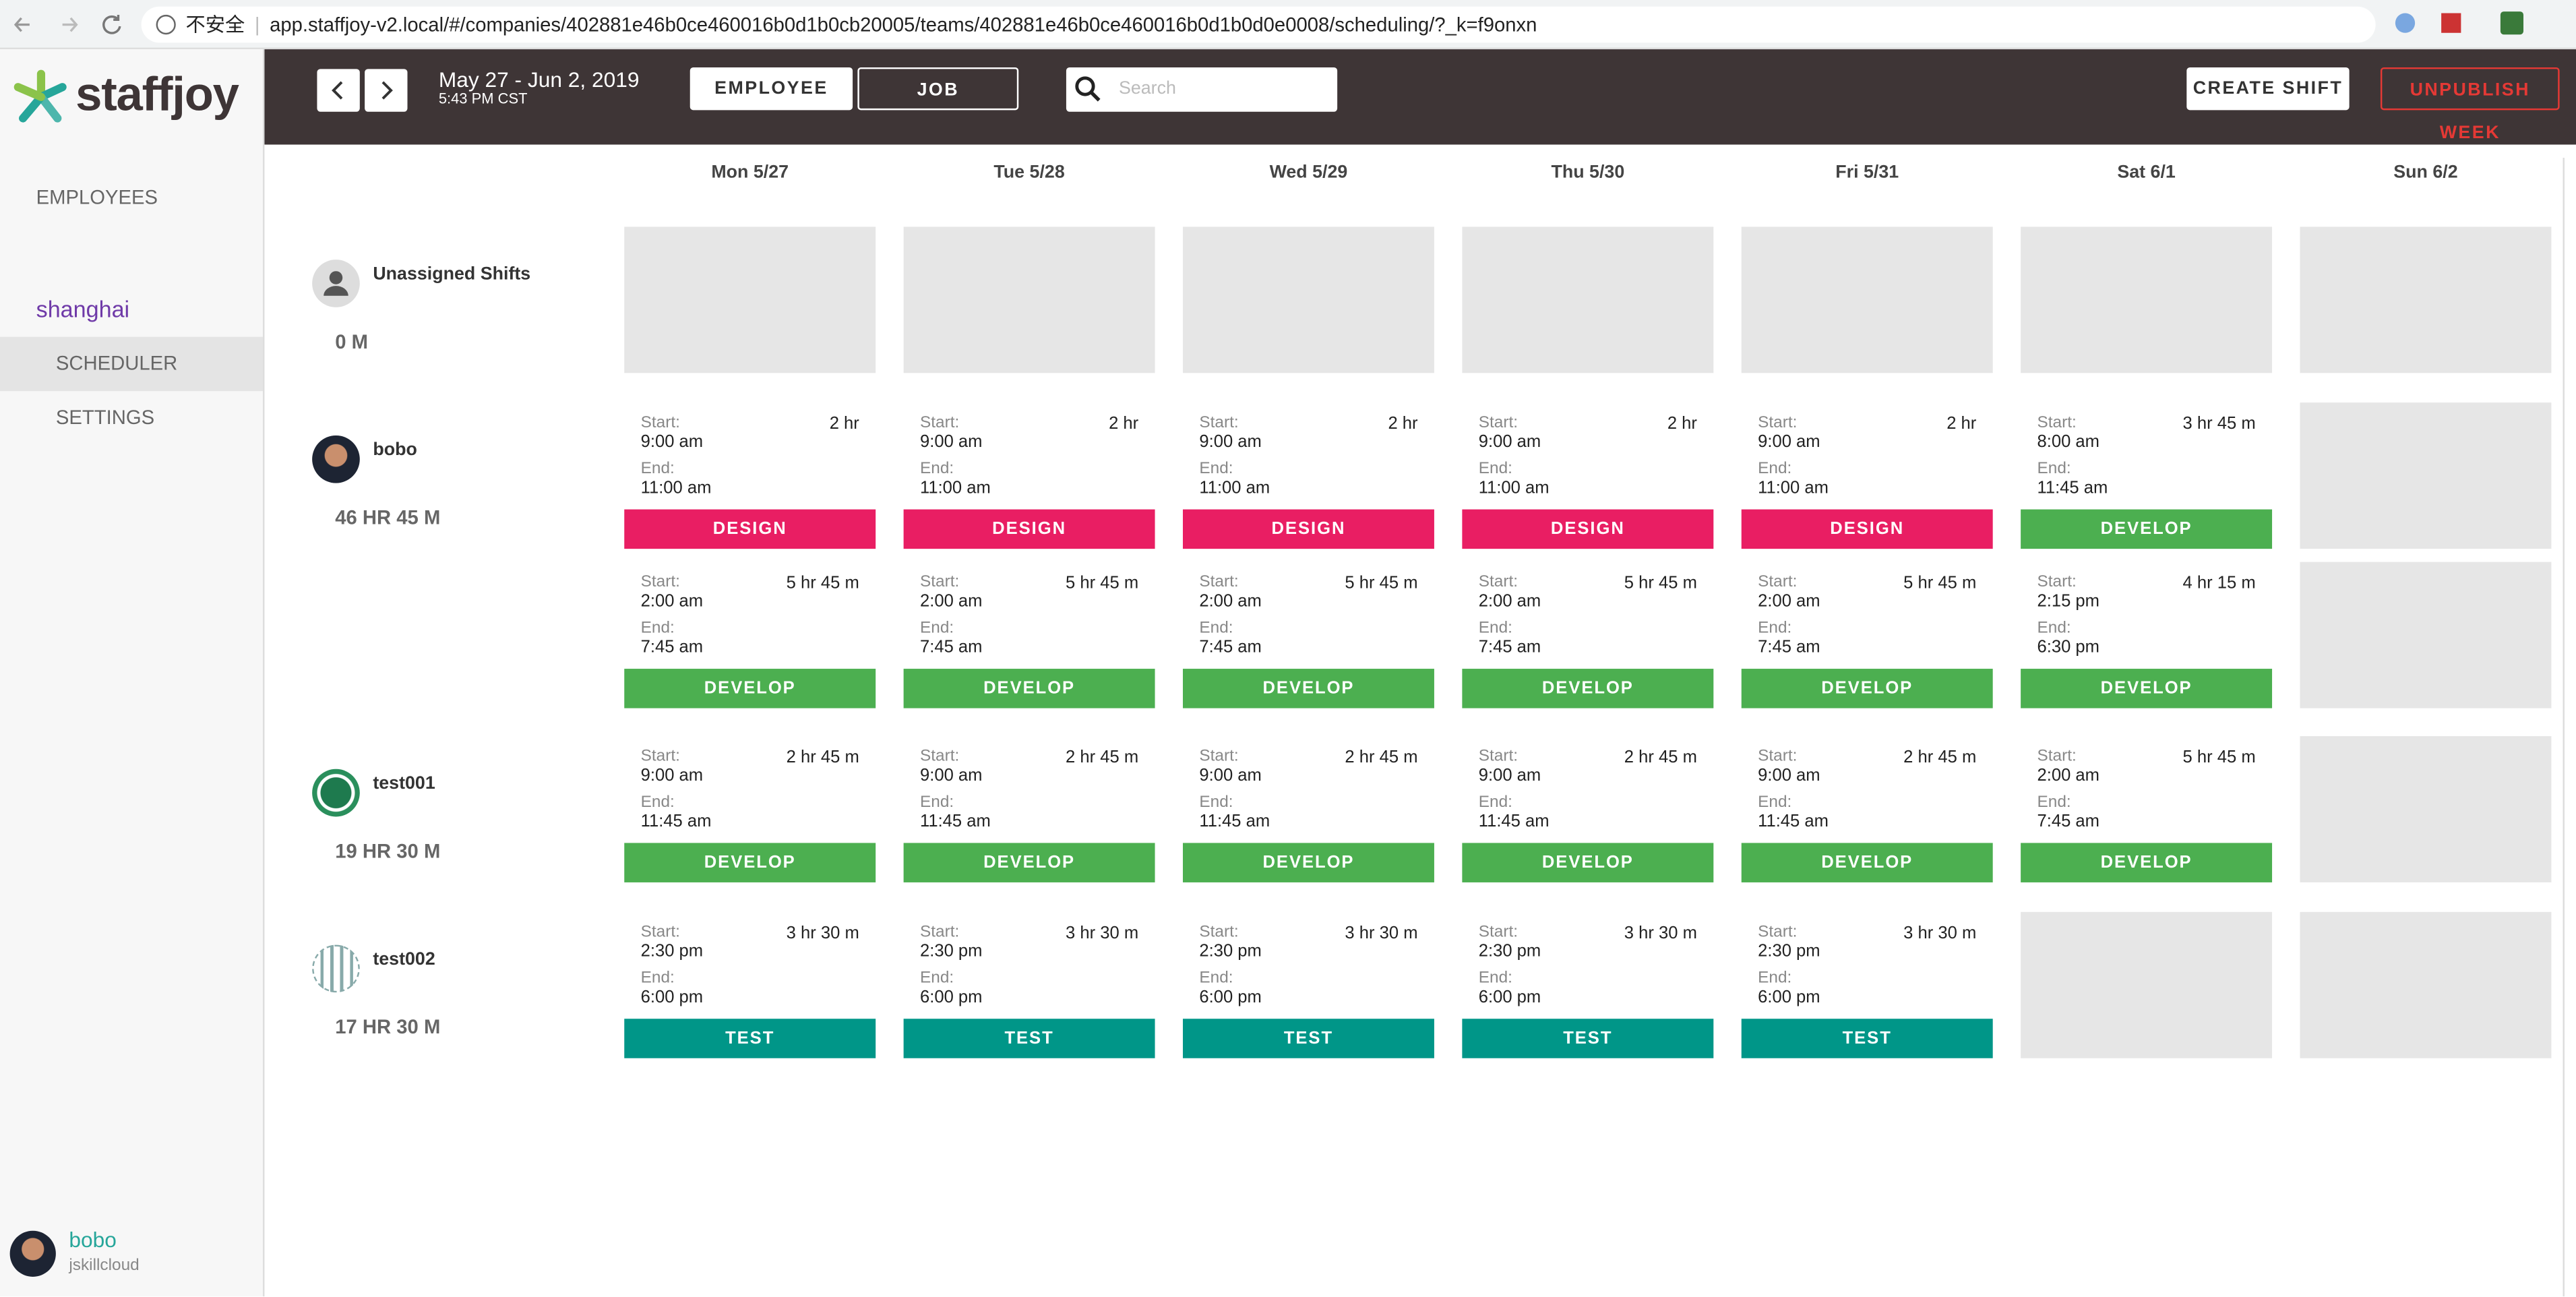 Image resolution: width=2576 pixels, height=1297 pixels. Describe the element at coordinates (1308, 1038) in the screenshot. I see `job-bar: TEST` at that location.